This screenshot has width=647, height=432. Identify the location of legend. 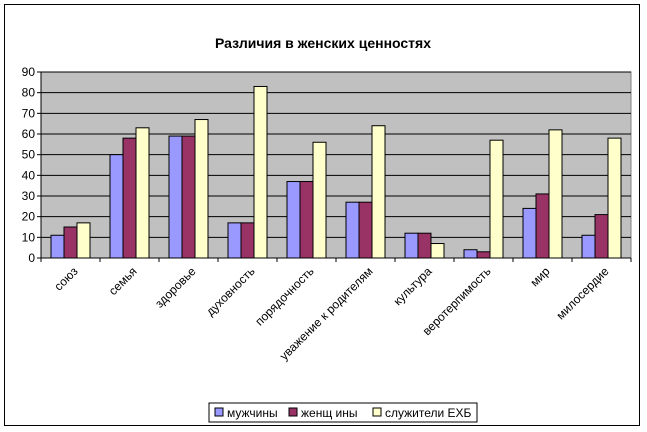
(343, 412).